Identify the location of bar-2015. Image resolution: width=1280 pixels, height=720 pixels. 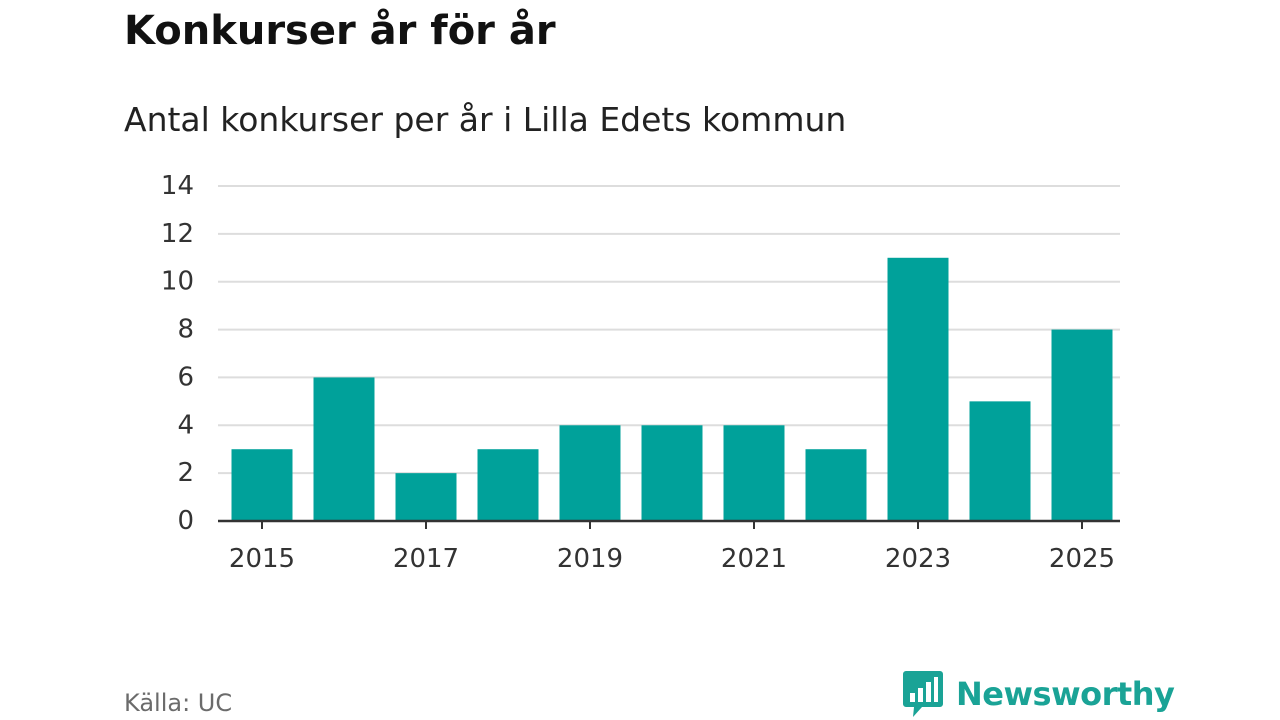
(262, 485).